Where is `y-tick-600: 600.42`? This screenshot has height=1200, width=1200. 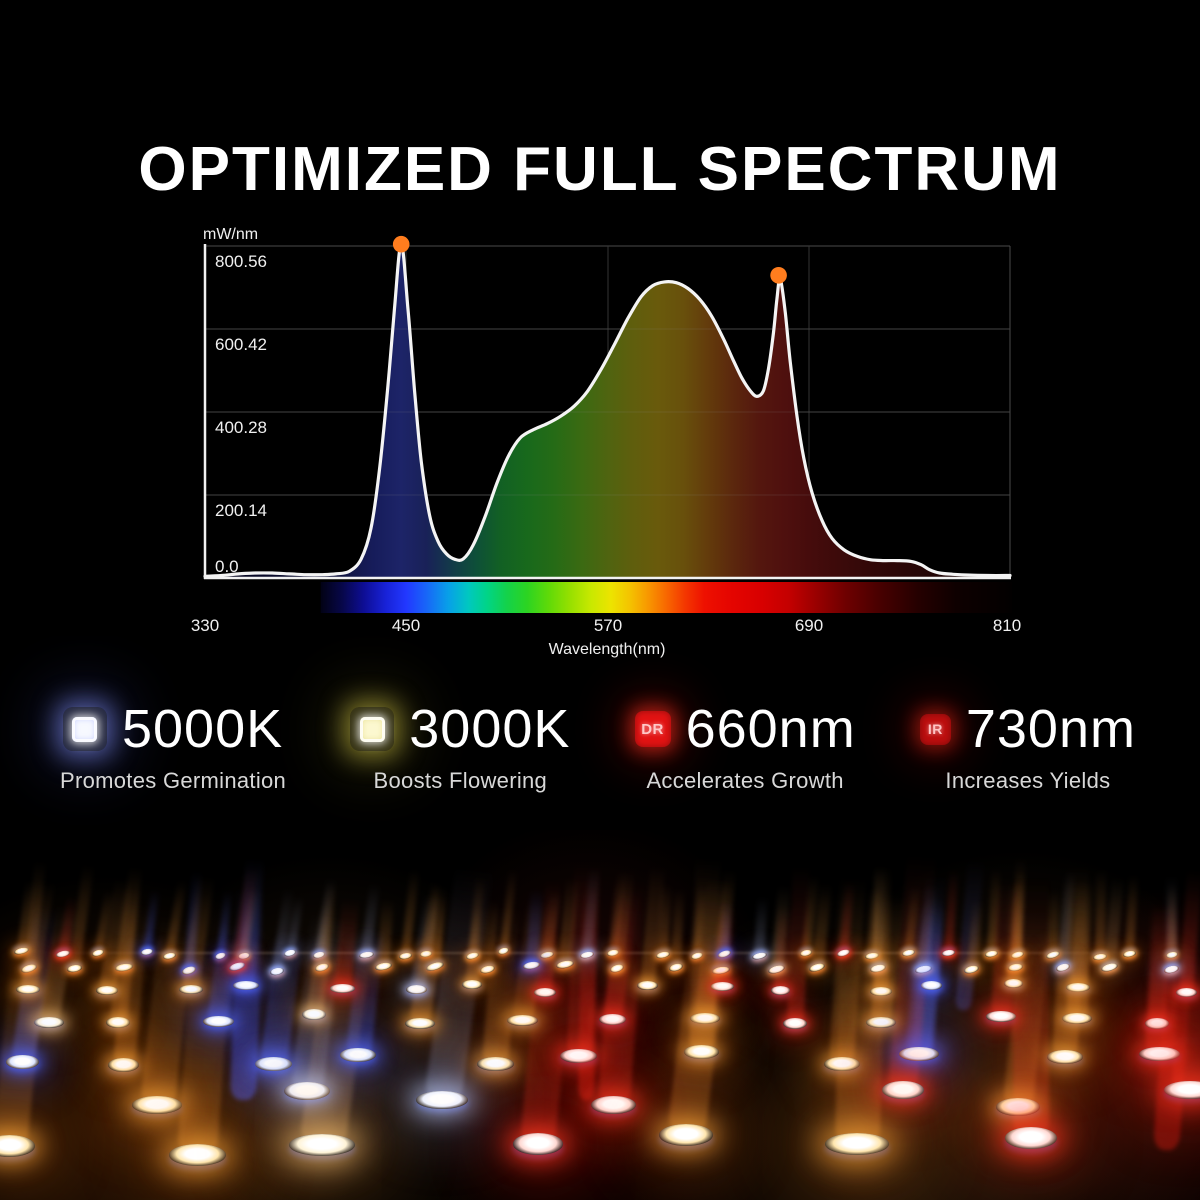
y-tick-600: 600.42 is located at coordinates (241, 344).